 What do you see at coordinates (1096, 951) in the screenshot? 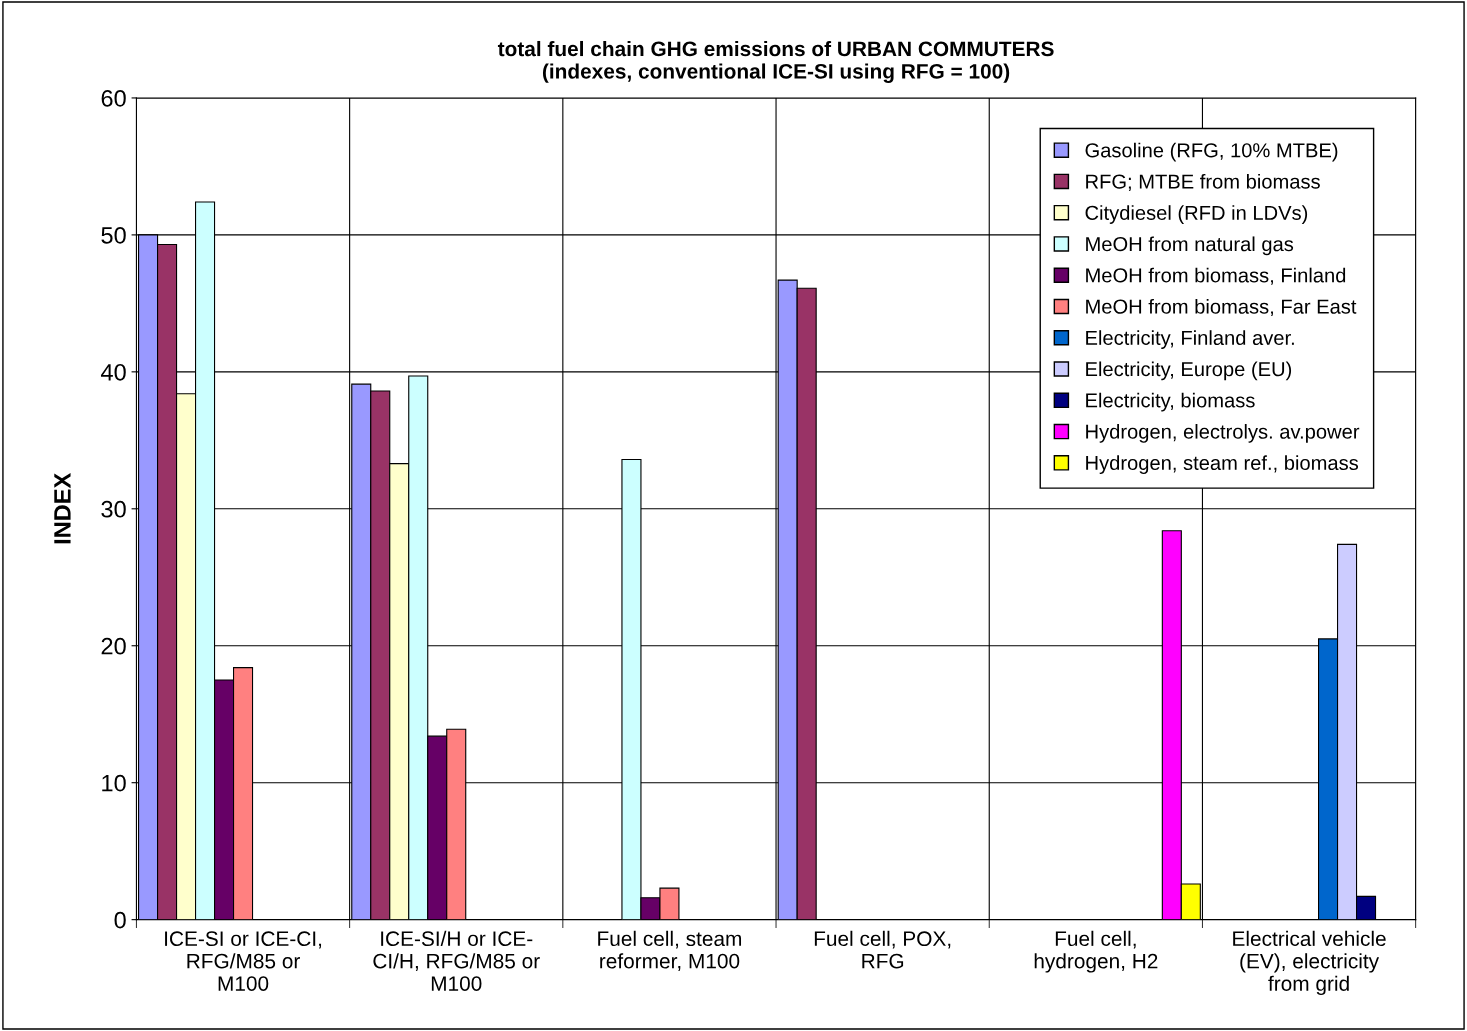
I see `x-tick-label: Fuel cell, hydrogen, H2` at bounding box center [1096, 951].